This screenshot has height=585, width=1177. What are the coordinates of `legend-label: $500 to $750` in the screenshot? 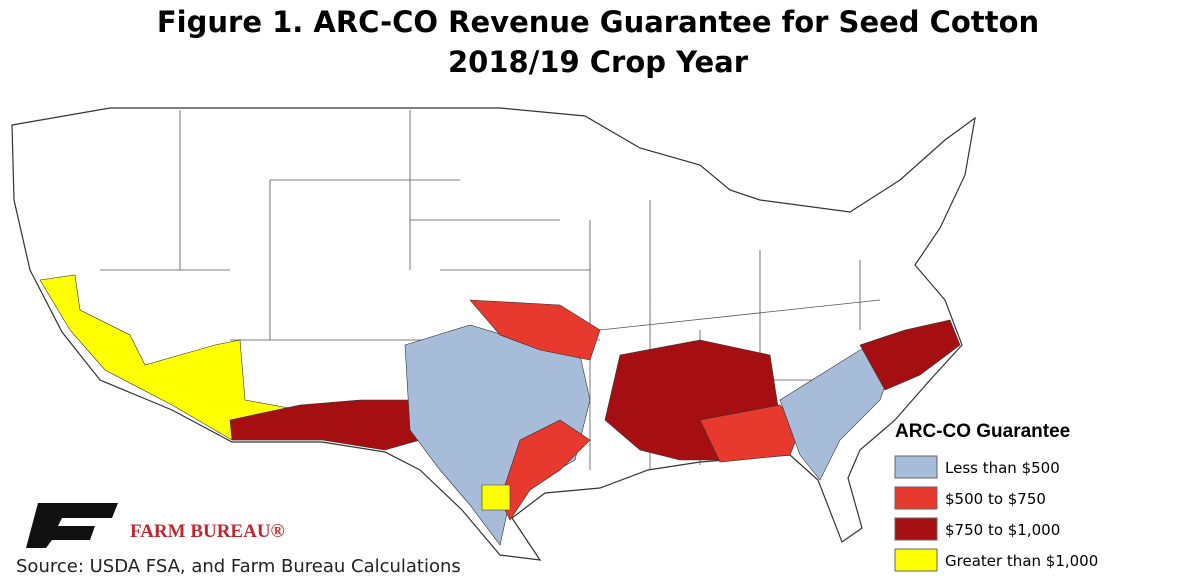 It's located at (995, 499).